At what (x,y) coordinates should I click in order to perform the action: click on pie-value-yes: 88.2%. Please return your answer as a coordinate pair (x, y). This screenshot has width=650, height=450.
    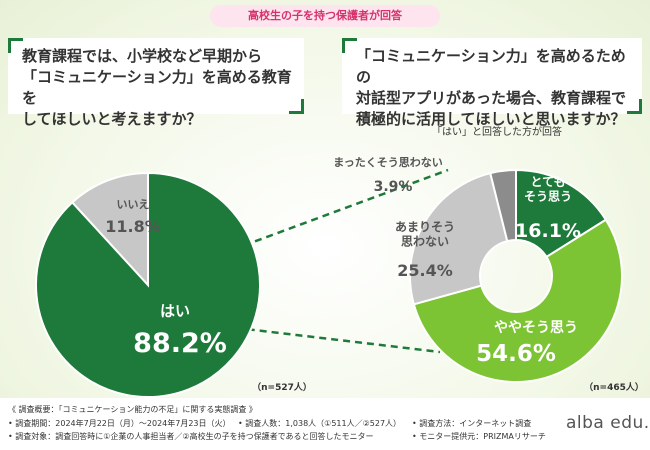
    Looking at the image, I should click on (180, 343).